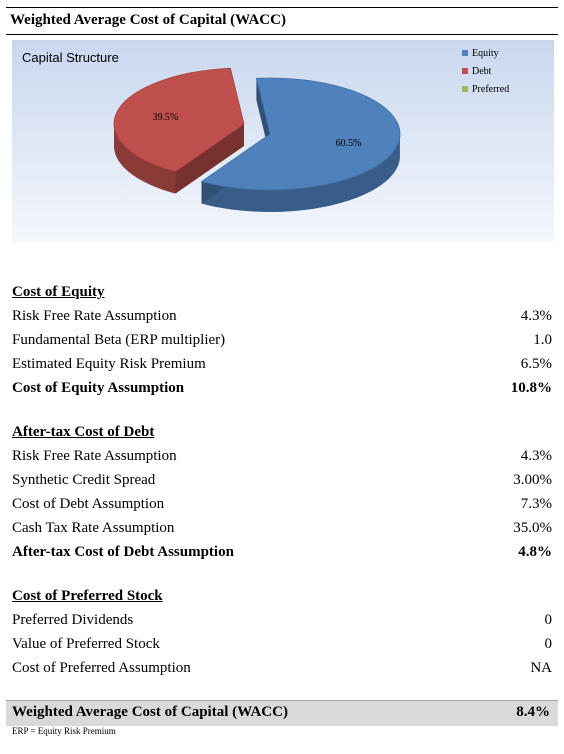 Image resolution: width=564 pixels, height=754 pixels. I want to click on legend-swatch-equity, so click(465, 53).